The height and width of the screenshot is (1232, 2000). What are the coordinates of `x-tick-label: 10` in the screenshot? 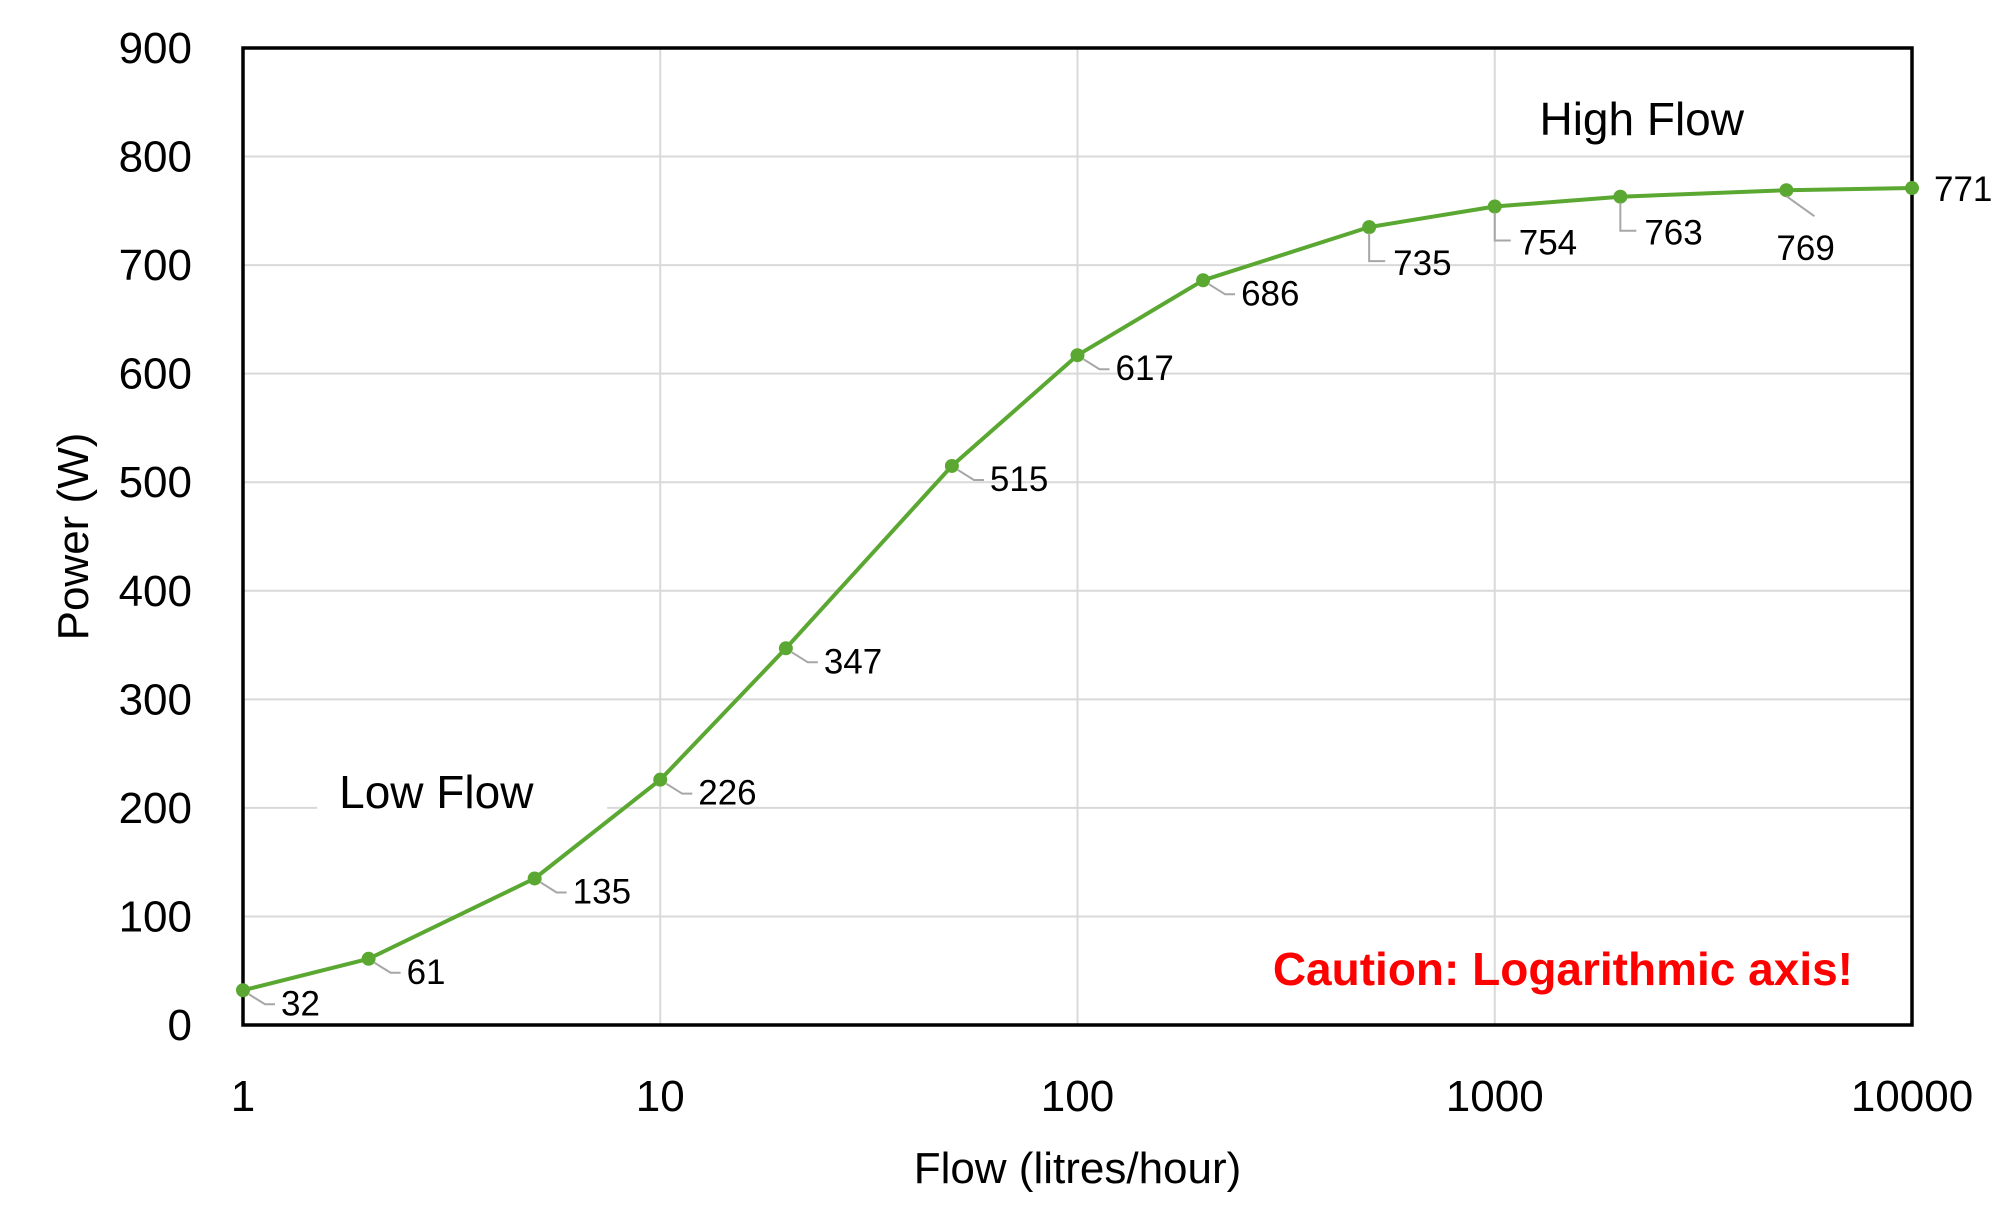 It's located at (660, 1096).